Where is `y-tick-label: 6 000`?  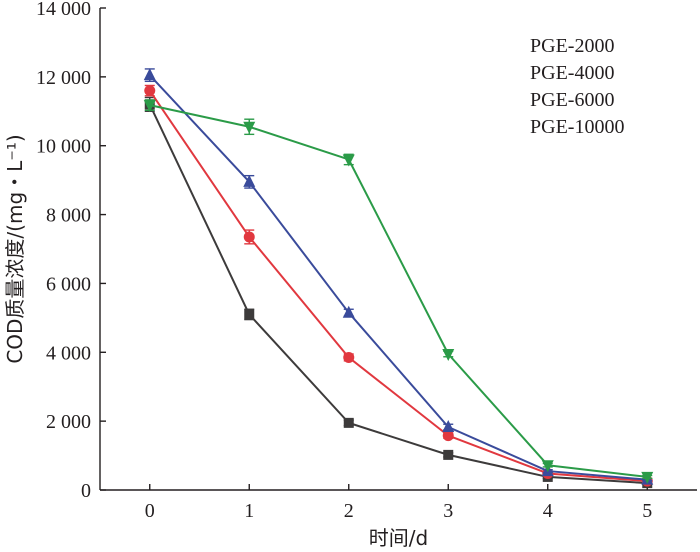
y-tick-label: 6 000 is located at coordinates (68, 284).